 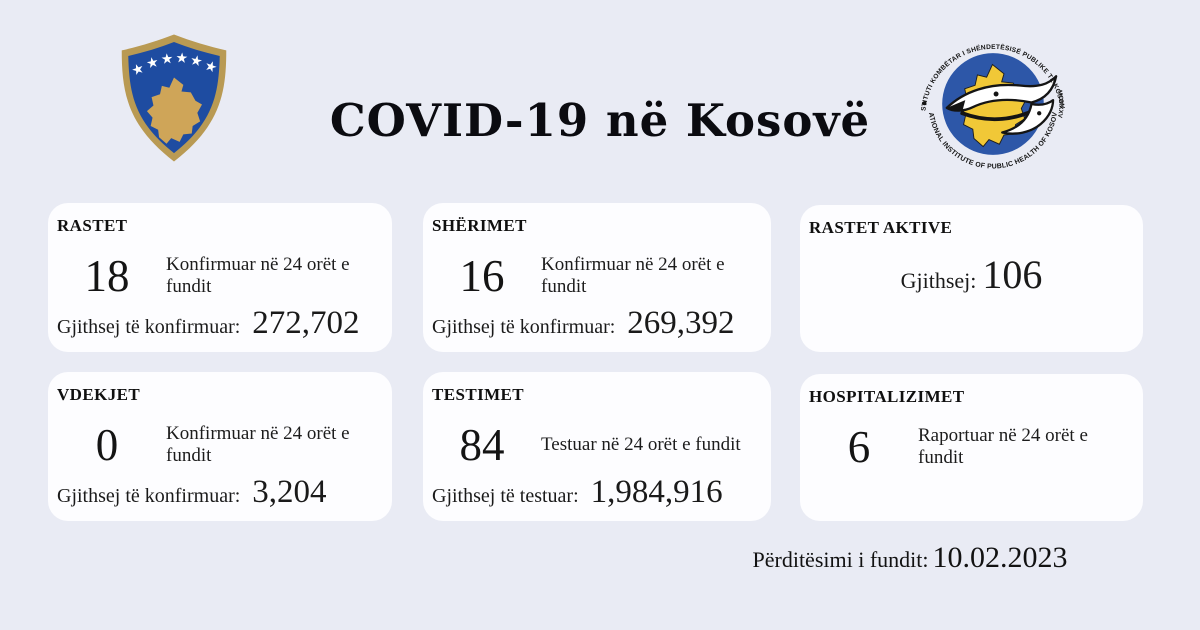 I want to click on logo-separator-dot, so click(x=924, y=103).